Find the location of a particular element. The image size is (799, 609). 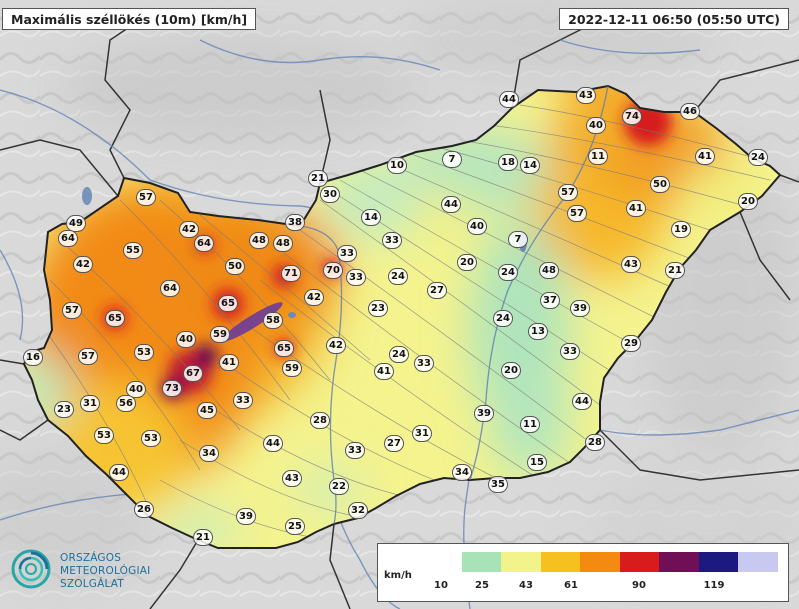

logo-line: SZOLGÁLAT is located at coordinates (92, 584).